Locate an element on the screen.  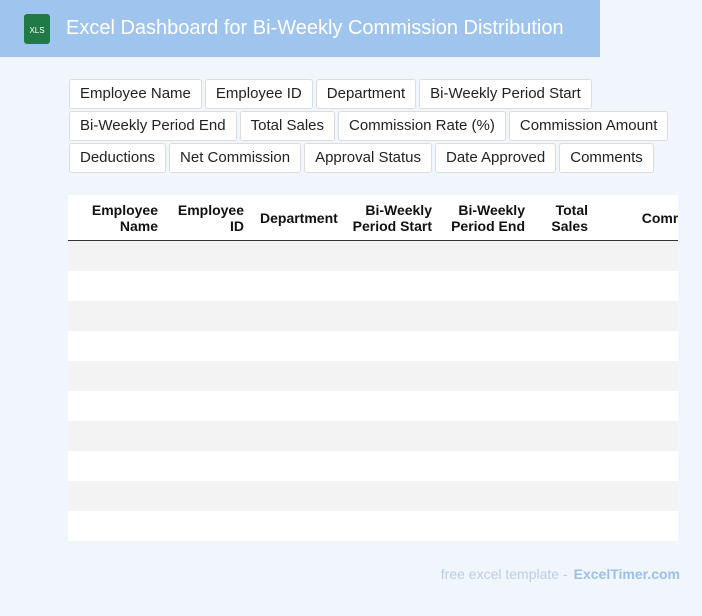
field-chip: Bi-Weekly Period Start is located at coordinates (505, 94).